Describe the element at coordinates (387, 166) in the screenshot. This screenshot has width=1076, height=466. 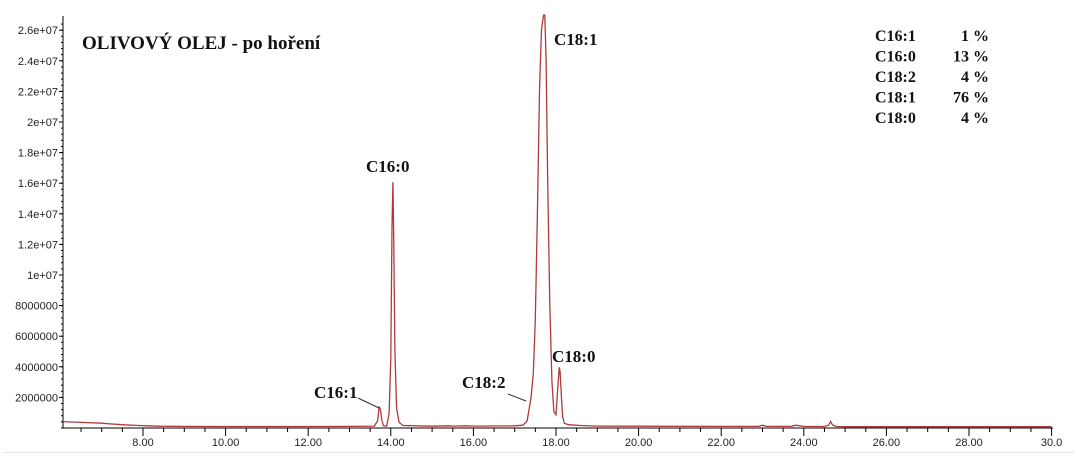
I see `peak-label: C16:0` at that location.